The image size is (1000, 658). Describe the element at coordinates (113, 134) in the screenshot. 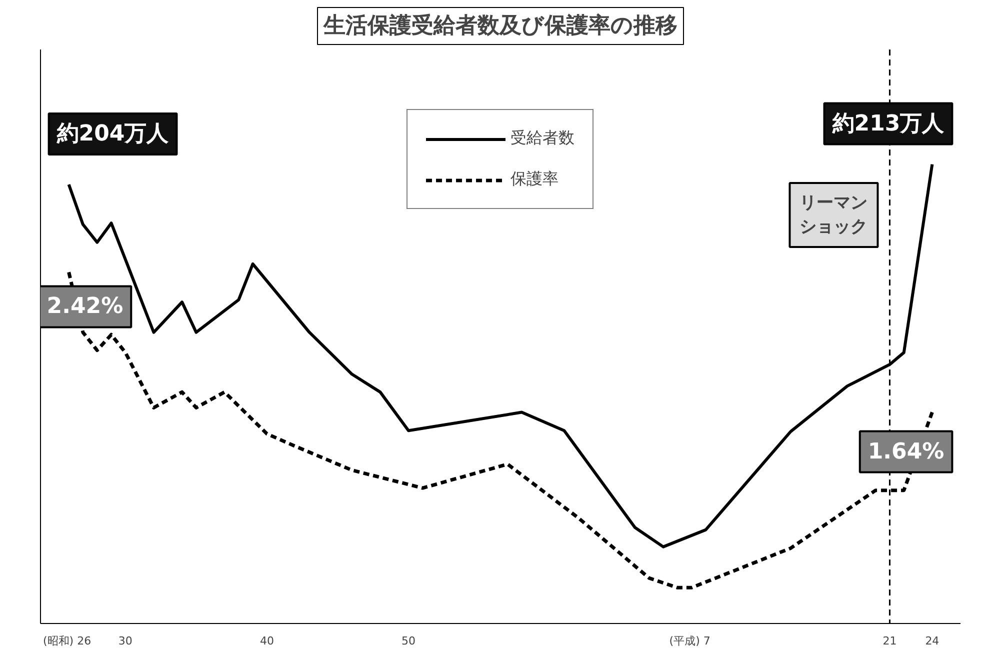

I see `annotation: 約204万人` at that location.